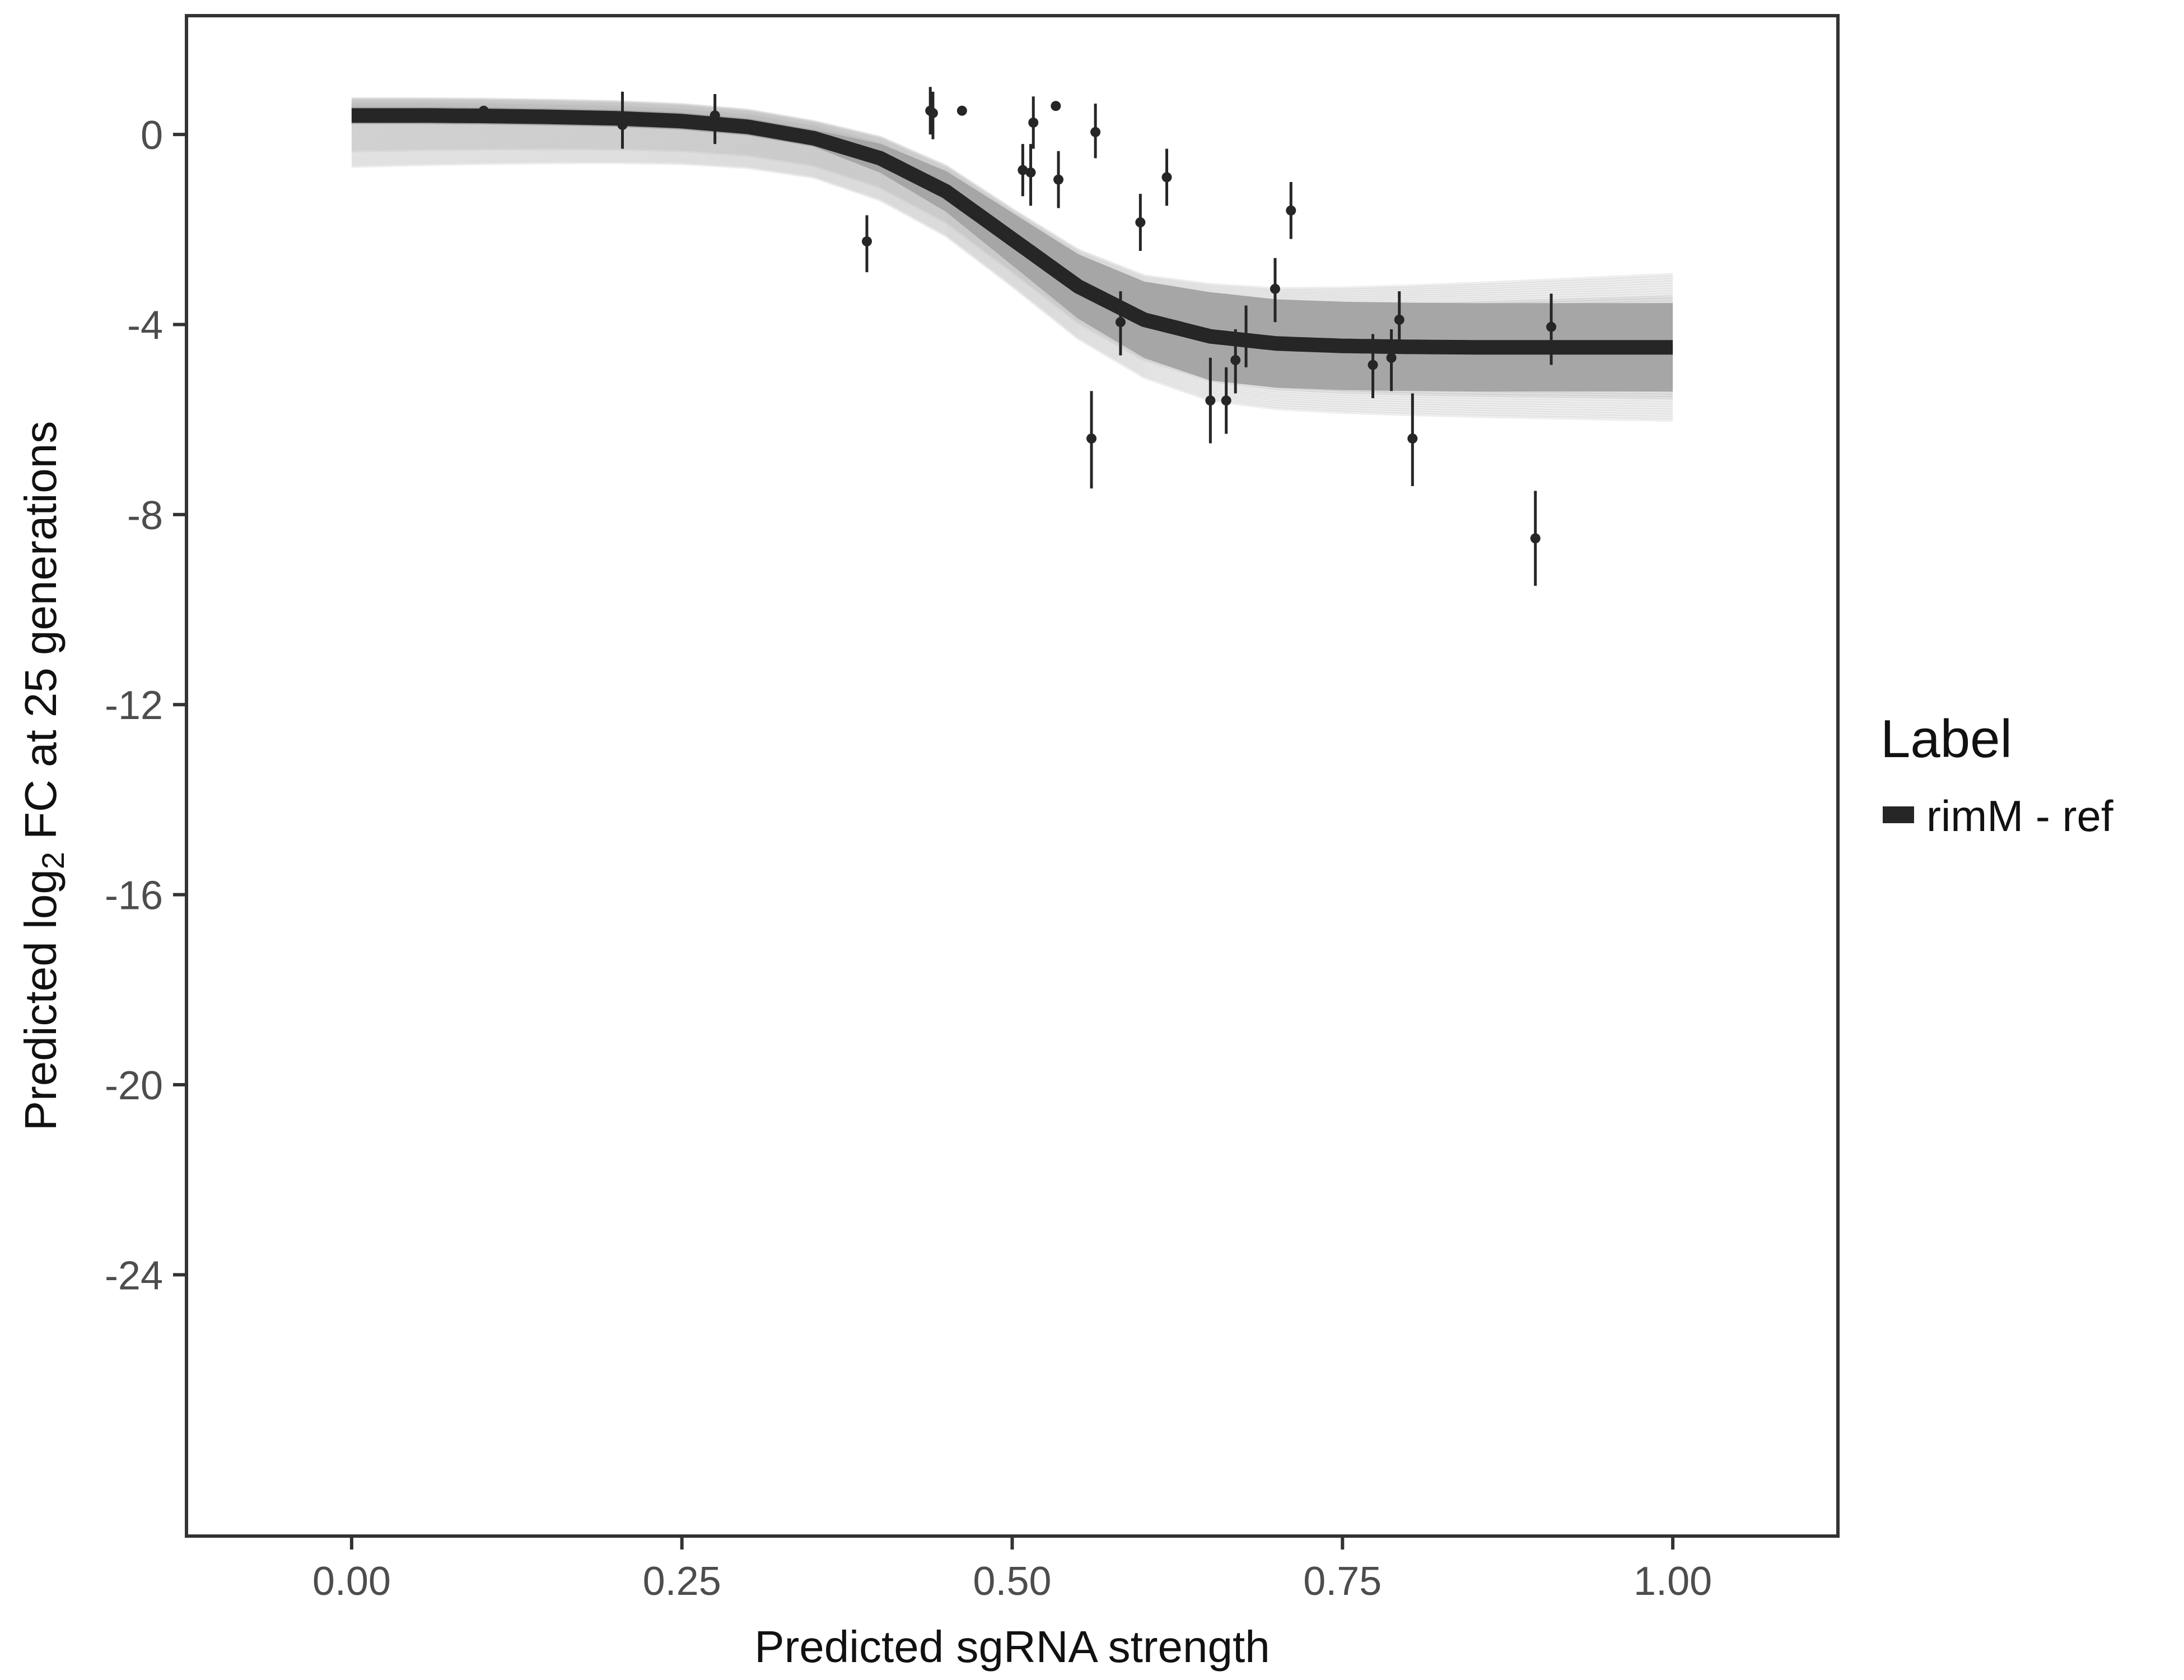 Image resolution: width=2184 pixels, height=1680 pixels. I want to click on y-tick-label: -24, so click(134, 1276).